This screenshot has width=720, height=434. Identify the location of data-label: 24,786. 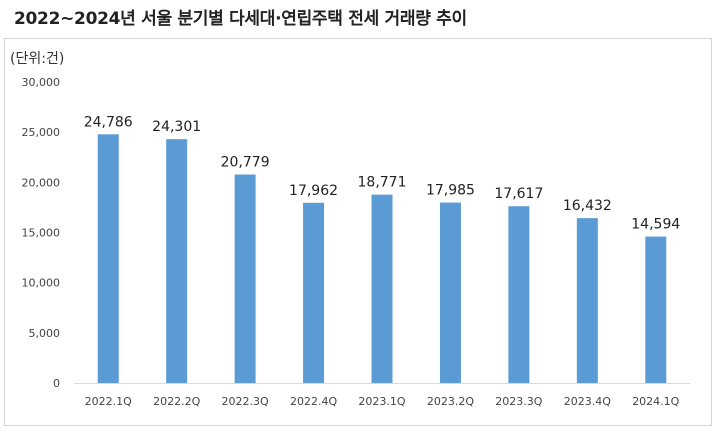
(108, 122).